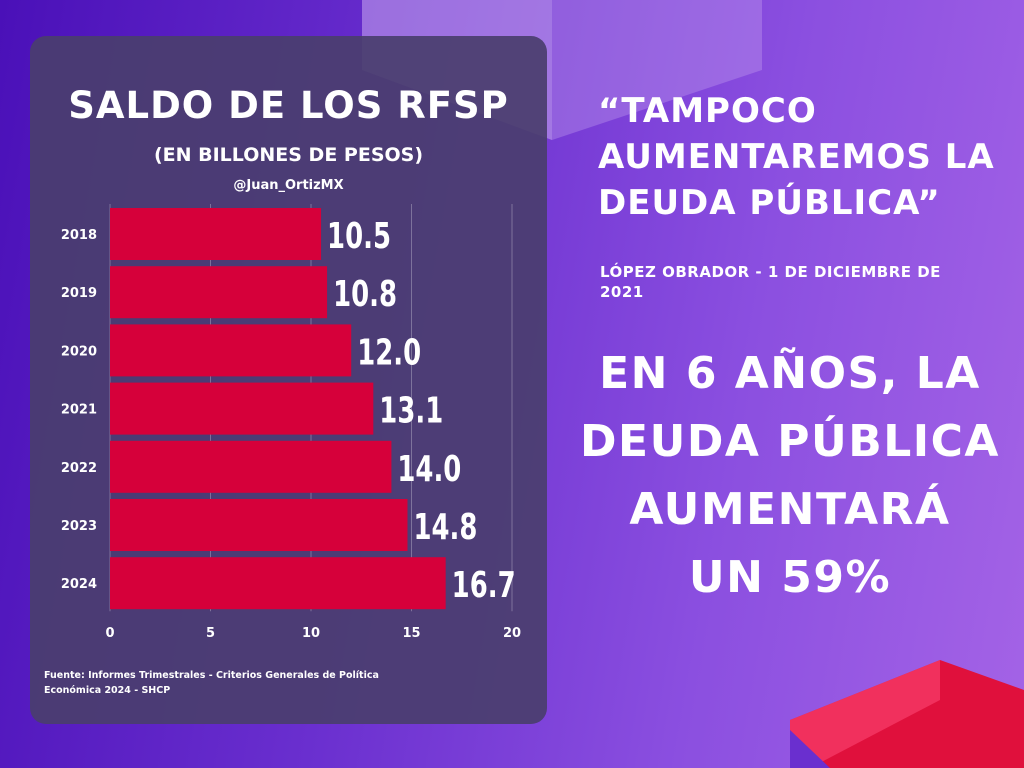 The image size is (1024, 768). What do you see at coordinates (216, 234) in the screenshot?
I see `bar-2018` at bounding box center [216, 234].